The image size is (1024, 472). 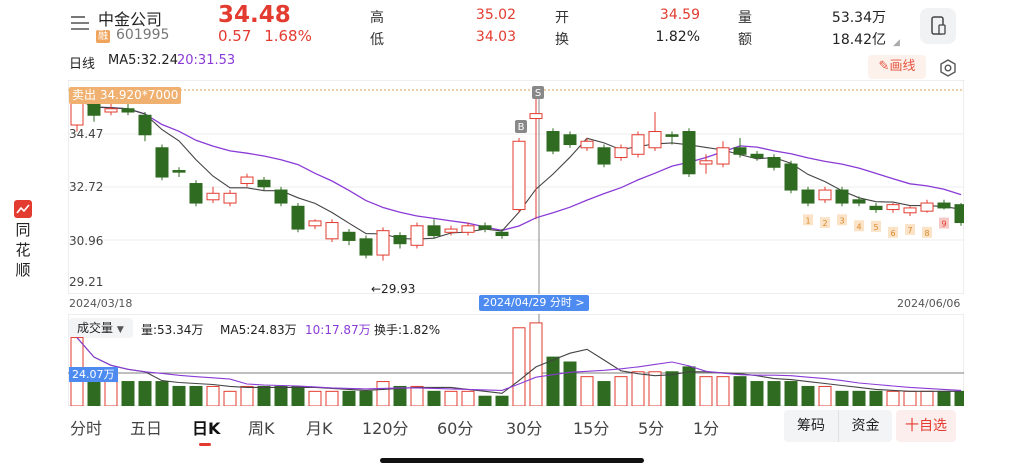 I want to click on buy-marker: B, so click(x=521, y=127).